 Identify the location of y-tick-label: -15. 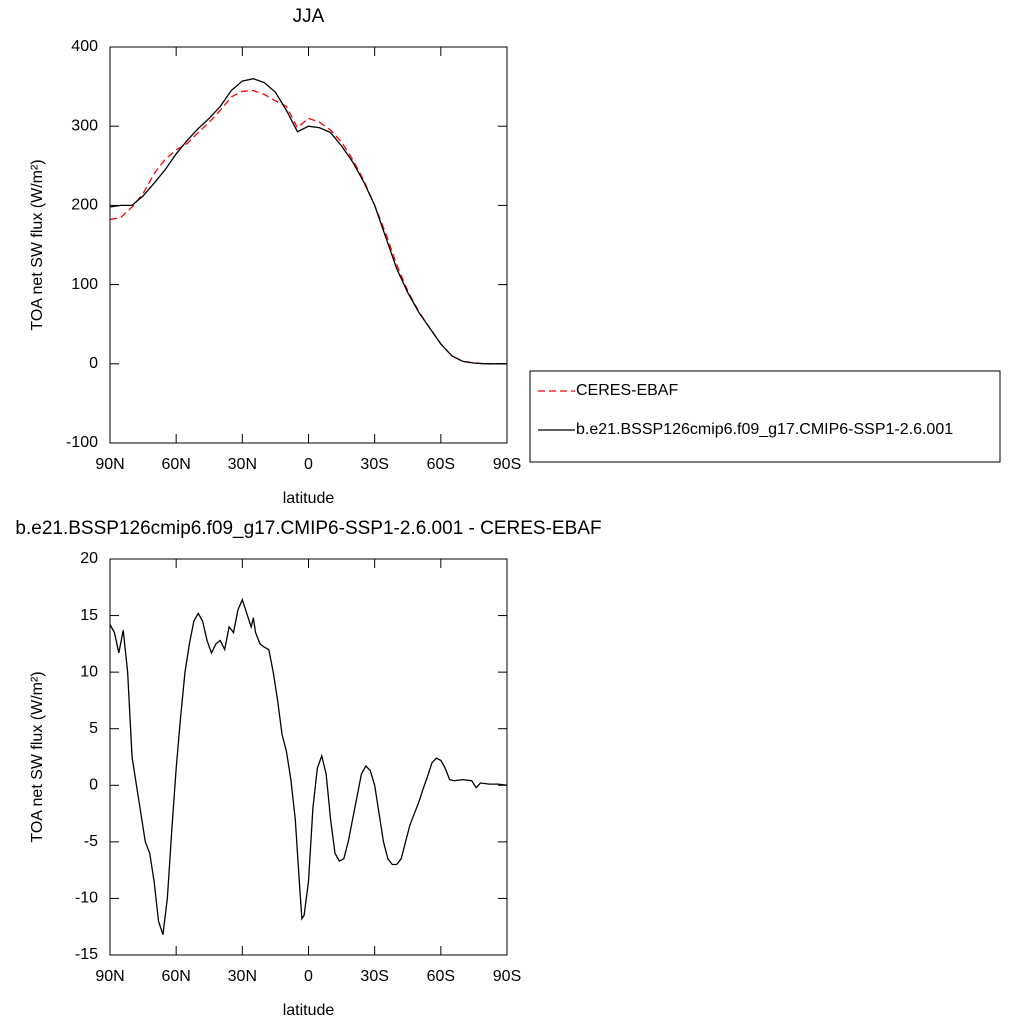
(86, 954).